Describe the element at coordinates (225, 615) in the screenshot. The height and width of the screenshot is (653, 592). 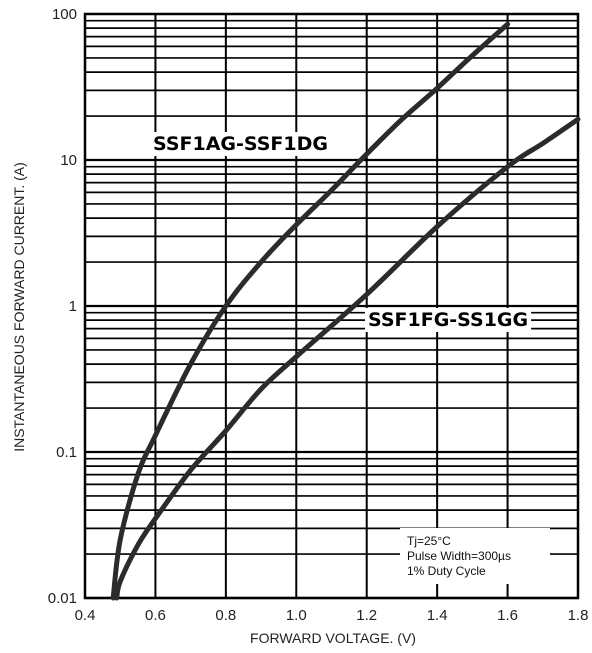
I see `x-tick-label: 0.8` at that location.